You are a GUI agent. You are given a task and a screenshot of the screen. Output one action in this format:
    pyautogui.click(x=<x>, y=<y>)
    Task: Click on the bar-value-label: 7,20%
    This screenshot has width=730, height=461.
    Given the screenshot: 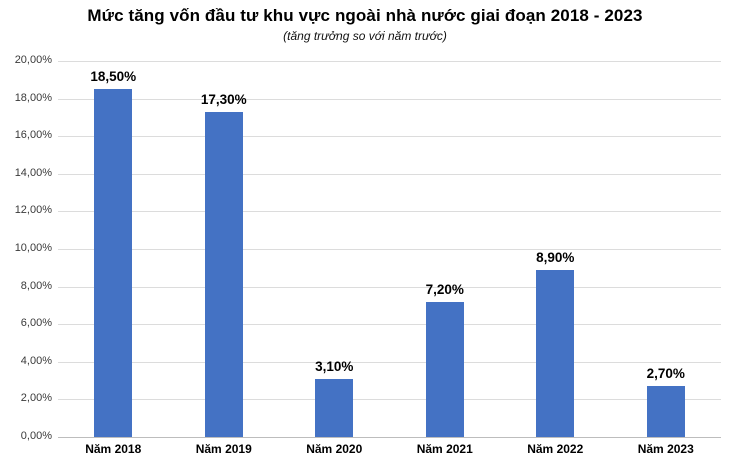 What is the action you would take?
    pyautogui.click(x=444, y=289)
    